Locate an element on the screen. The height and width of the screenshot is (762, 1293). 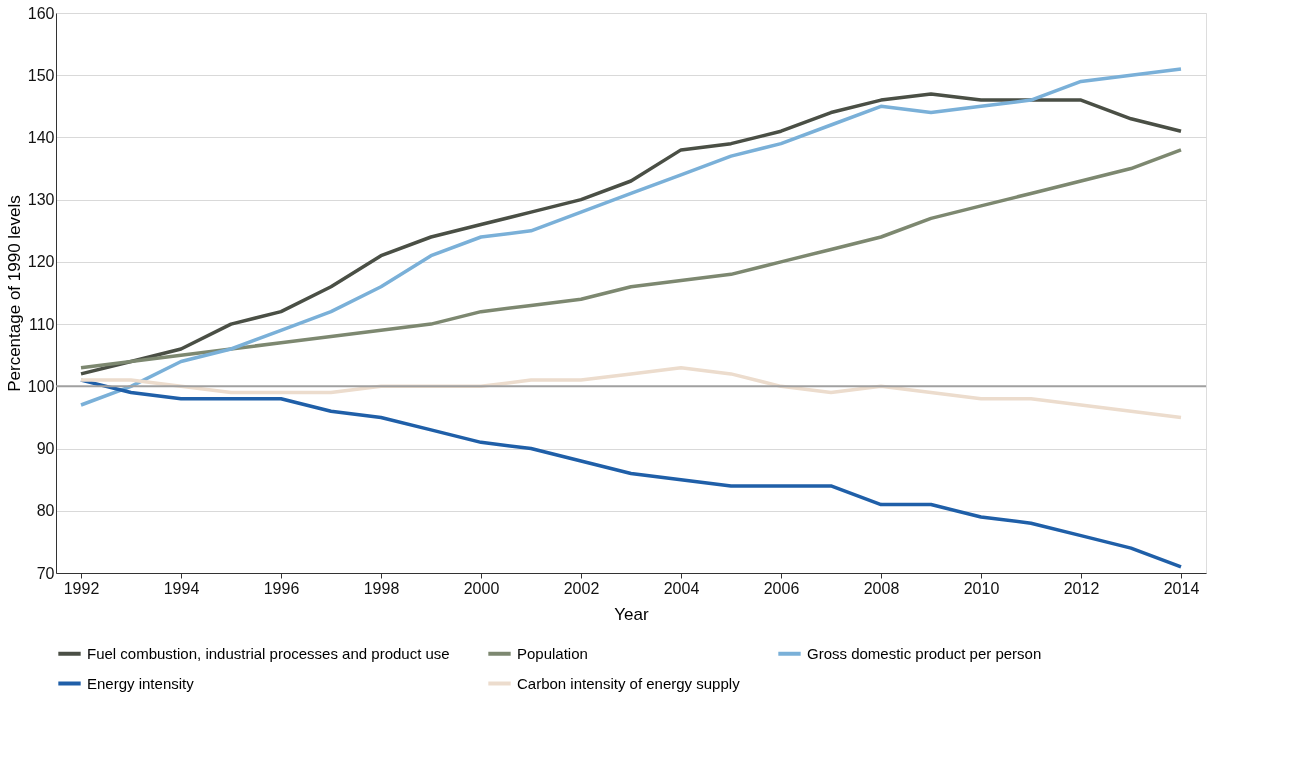
y-tick-label: 130 is located at coordinates (41, 200).